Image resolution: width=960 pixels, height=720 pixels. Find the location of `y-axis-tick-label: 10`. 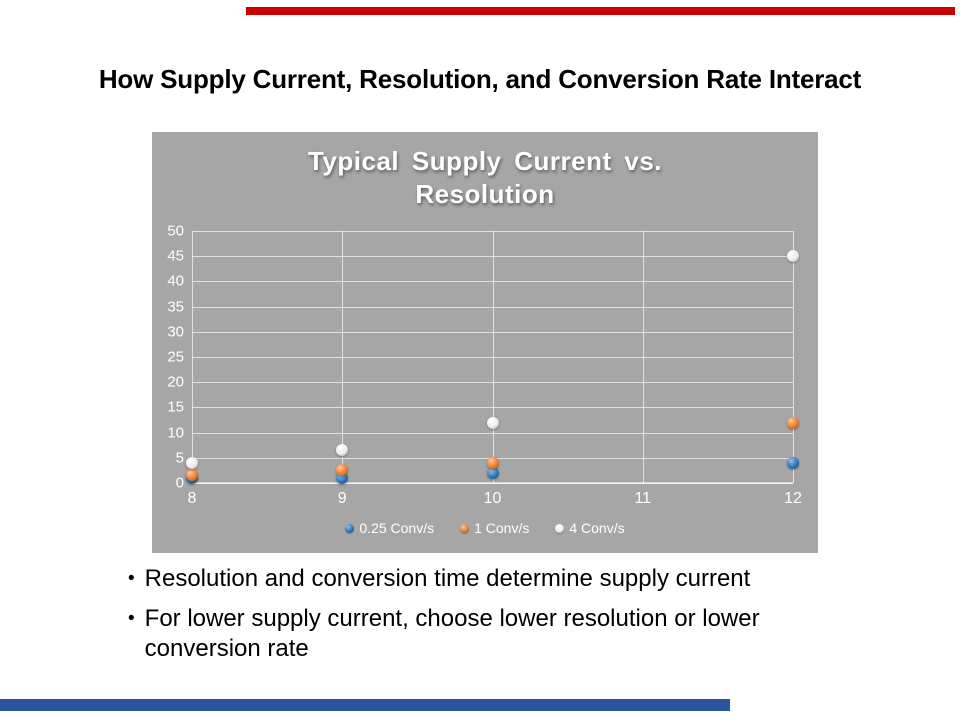

y-axis-tick-label: 10 is located at coordinates (175, 433).